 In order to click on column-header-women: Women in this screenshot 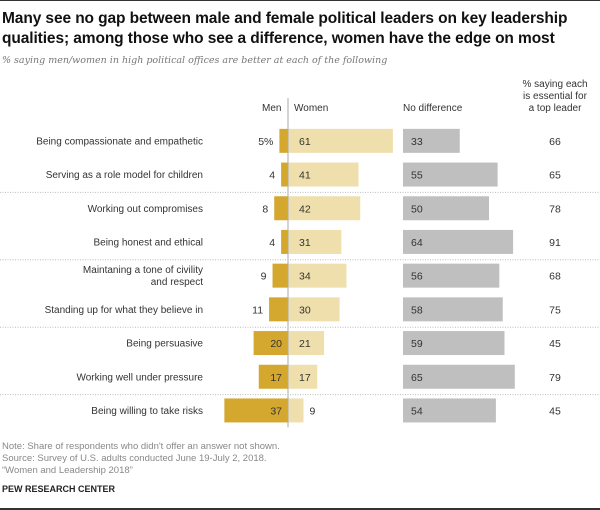, I will do `click(311, 108)`.